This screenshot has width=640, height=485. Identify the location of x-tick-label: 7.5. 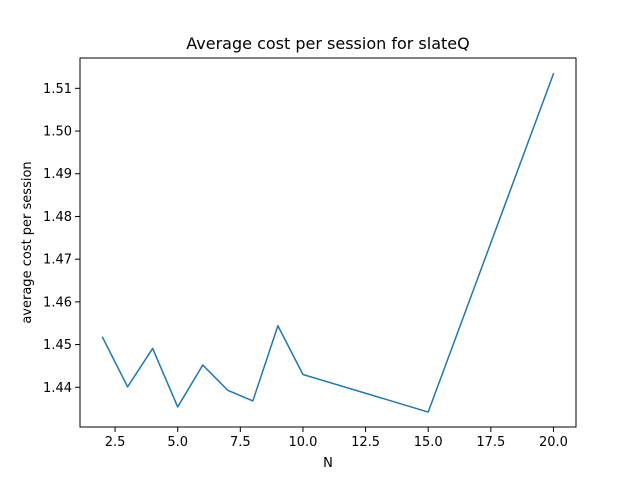
(240, 442).